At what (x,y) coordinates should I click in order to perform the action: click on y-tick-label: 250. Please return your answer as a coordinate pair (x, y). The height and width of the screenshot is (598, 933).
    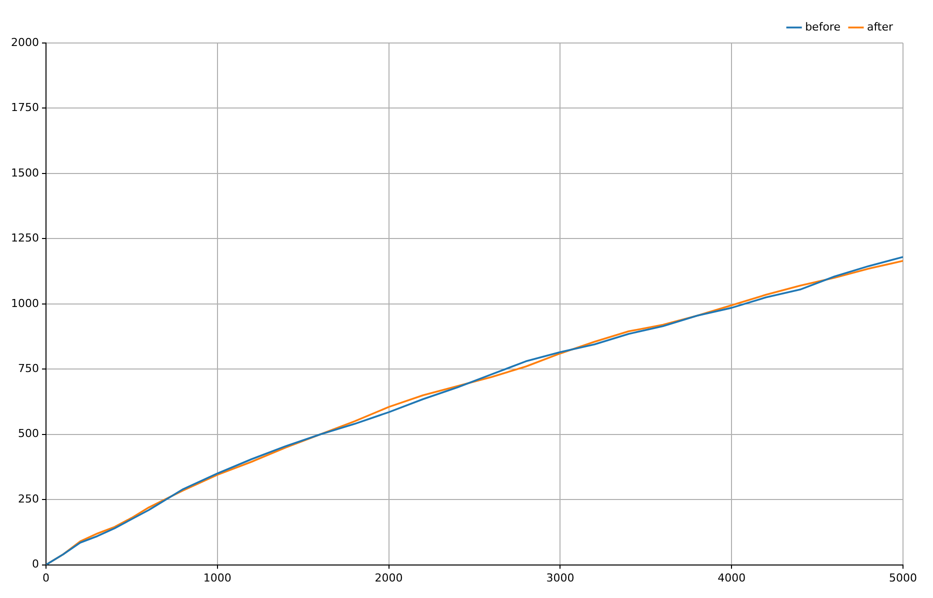
    Looking at the image, I should click on (28, 499).